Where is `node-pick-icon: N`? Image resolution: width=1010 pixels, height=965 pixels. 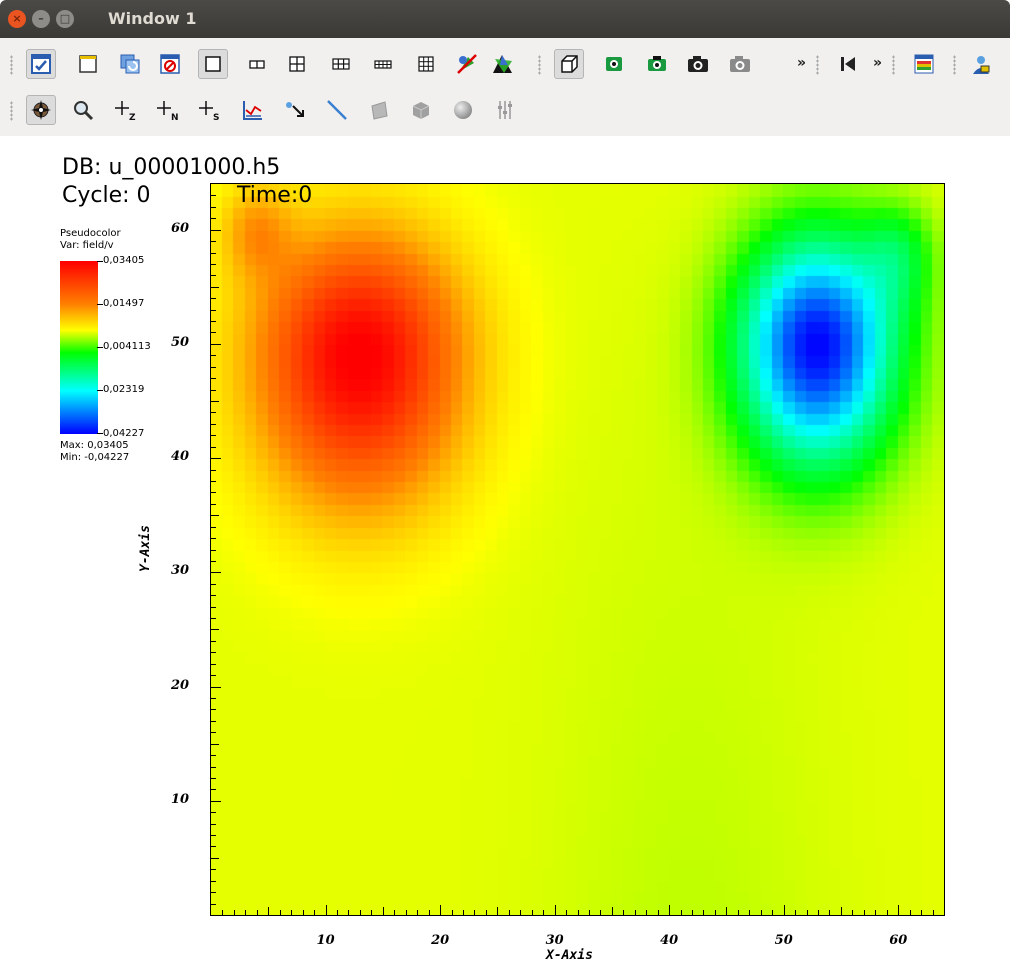 node-pick-icon: N is located at coordinates (167, 110).